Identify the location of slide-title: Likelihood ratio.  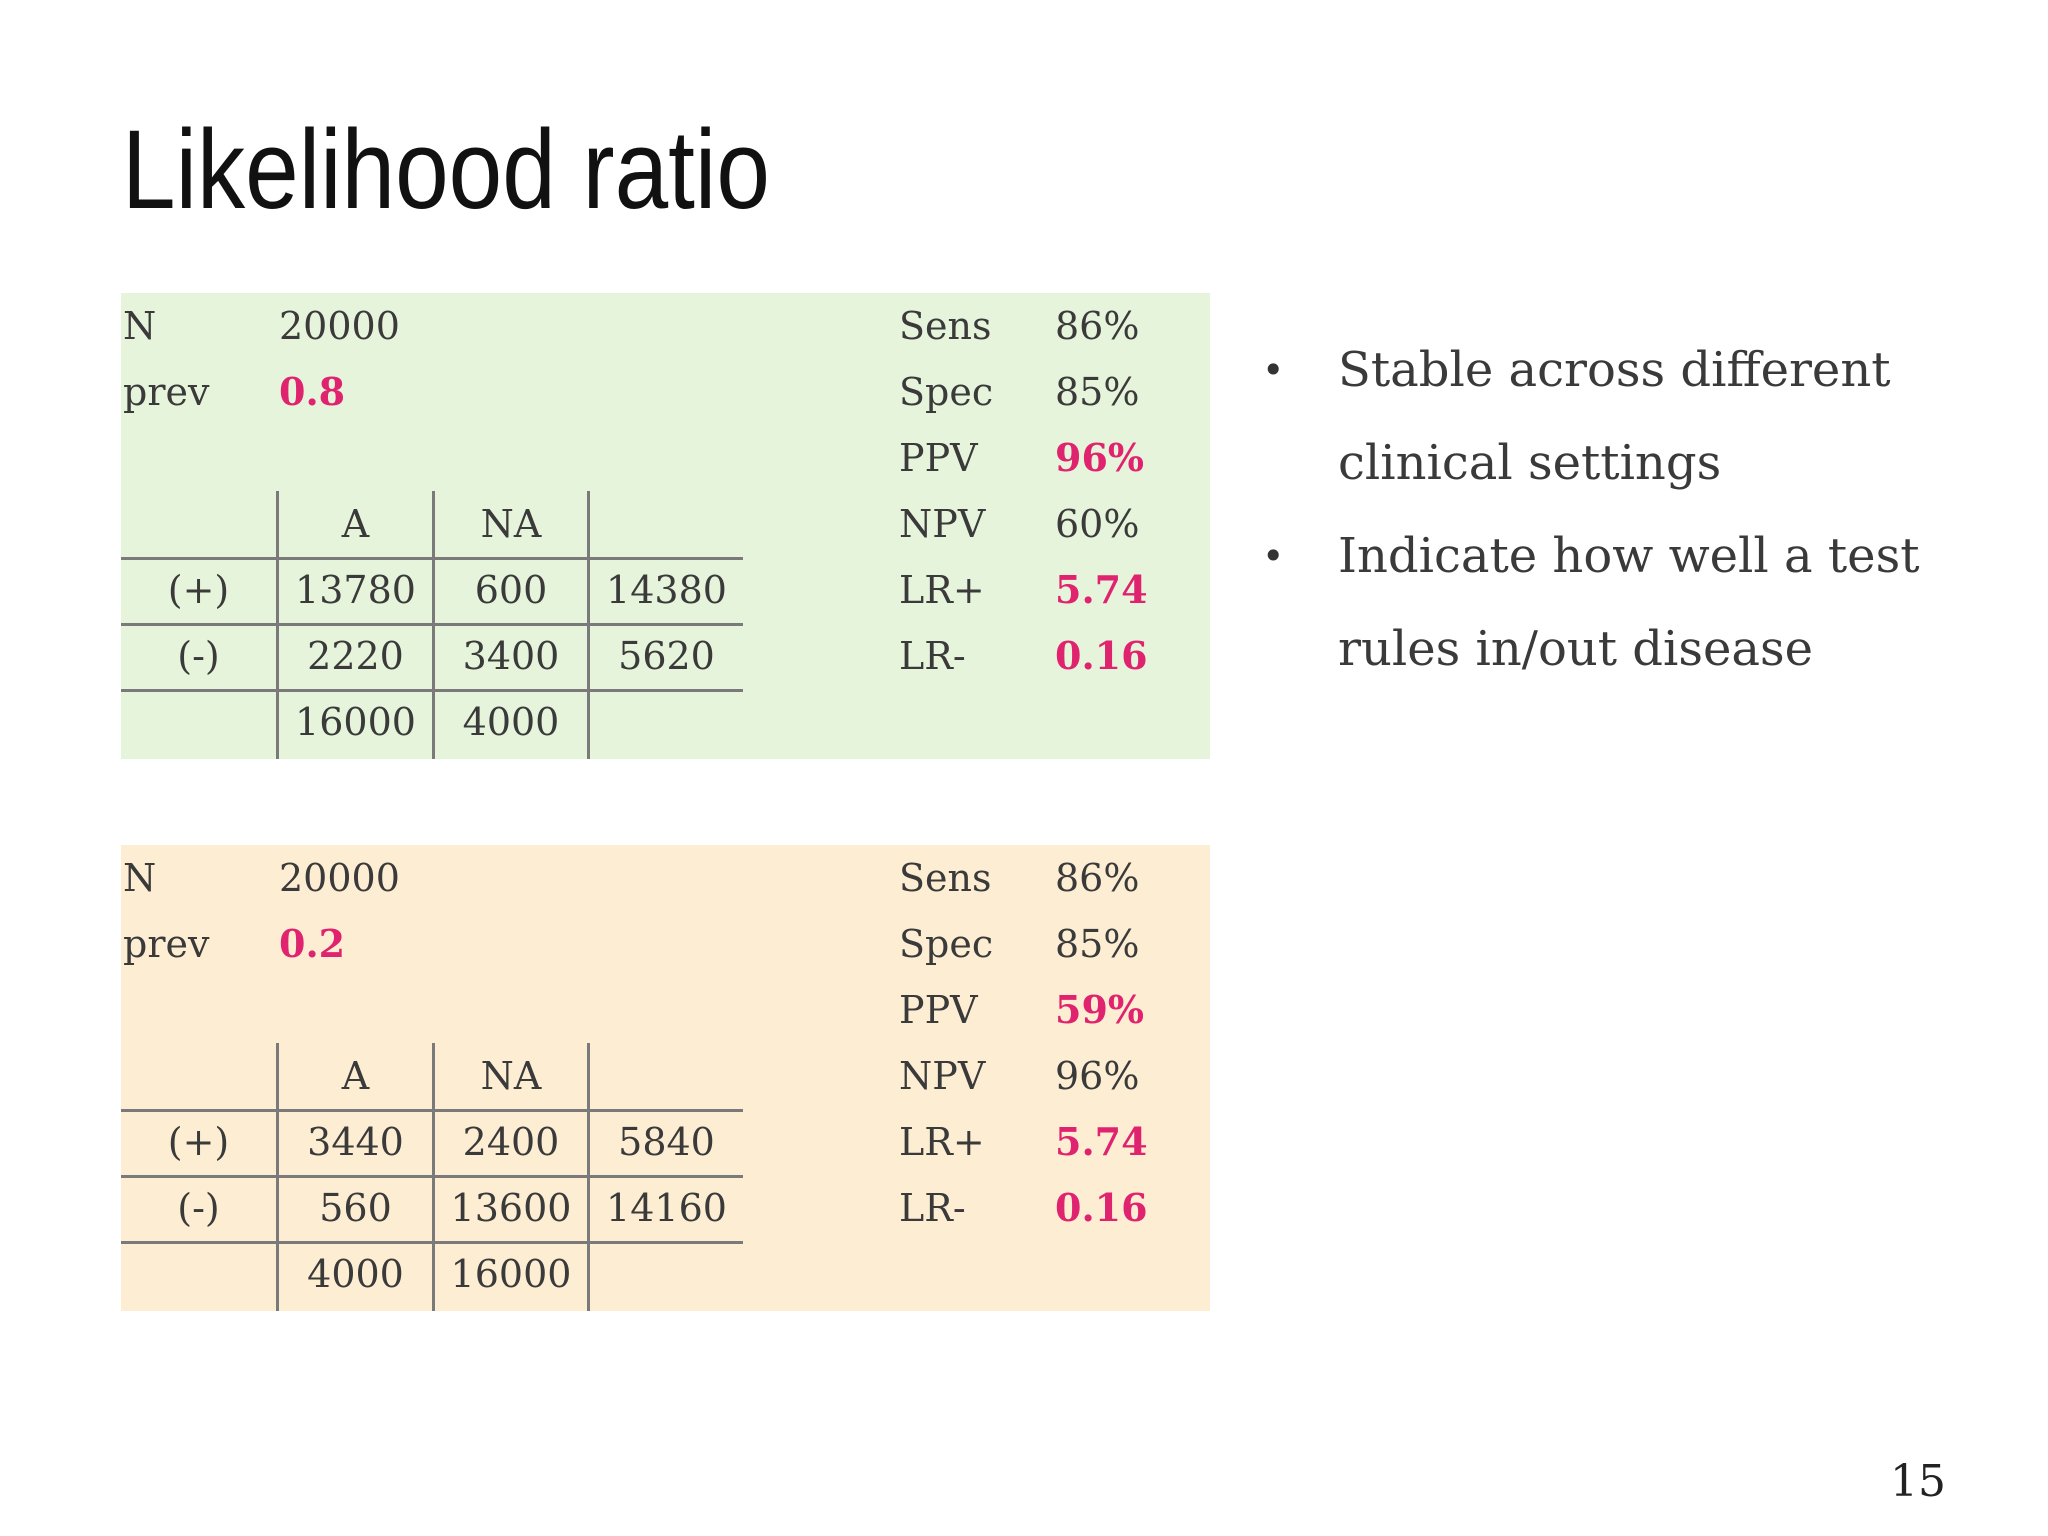
(446, 169).